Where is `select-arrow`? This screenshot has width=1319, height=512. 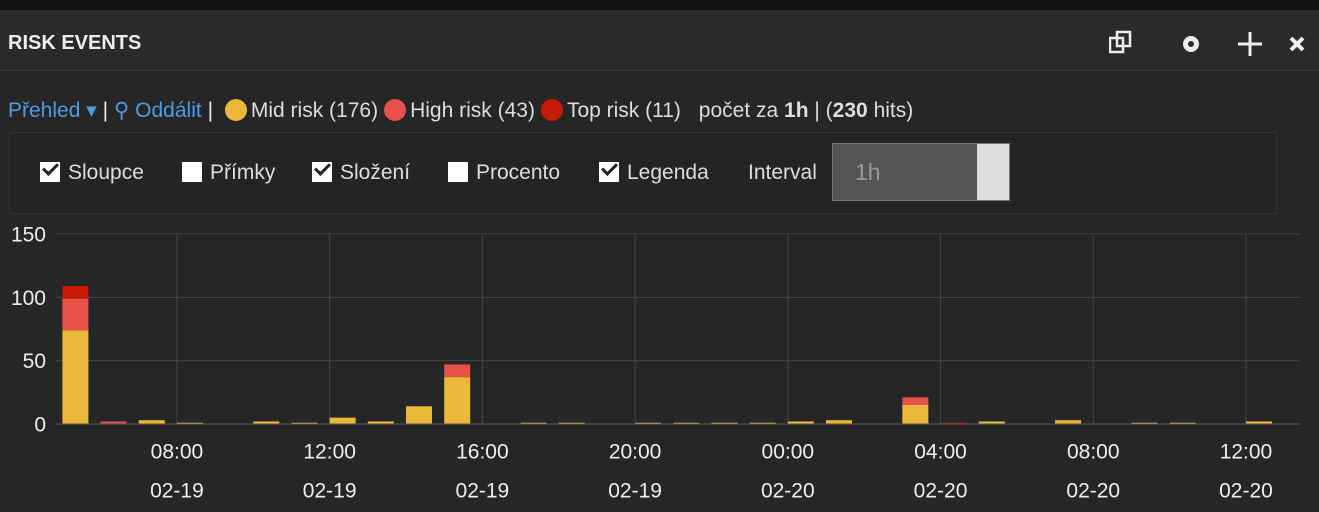
select-arrow is located at coordinates (993, 172).